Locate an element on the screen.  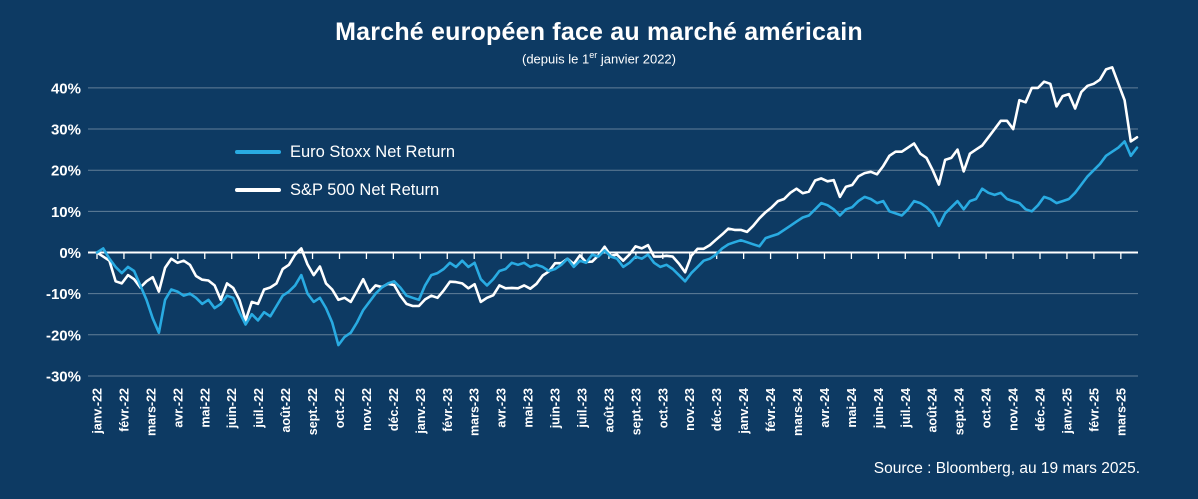
svg-text: févr.-23 is located at coordinates (448, 410).